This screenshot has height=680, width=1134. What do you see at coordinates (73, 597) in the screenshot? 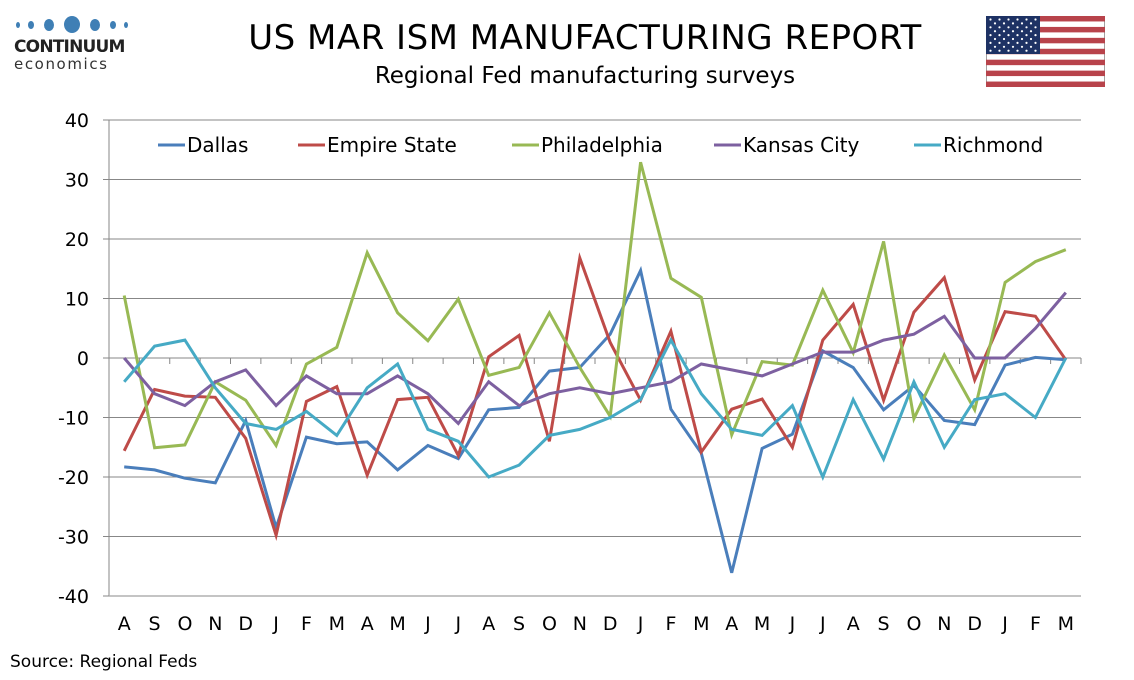
I see `y-tick-label: -40` at bounding box center [73, 597].